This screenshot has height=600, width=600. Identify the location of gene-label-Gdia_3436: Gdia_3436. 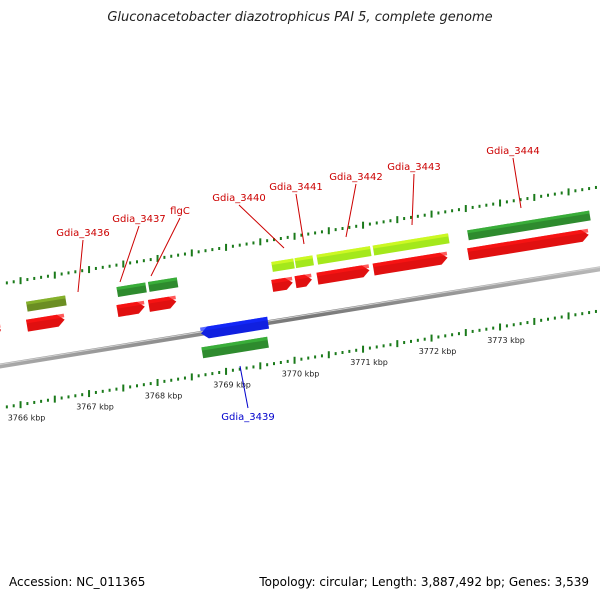
(82, 233).